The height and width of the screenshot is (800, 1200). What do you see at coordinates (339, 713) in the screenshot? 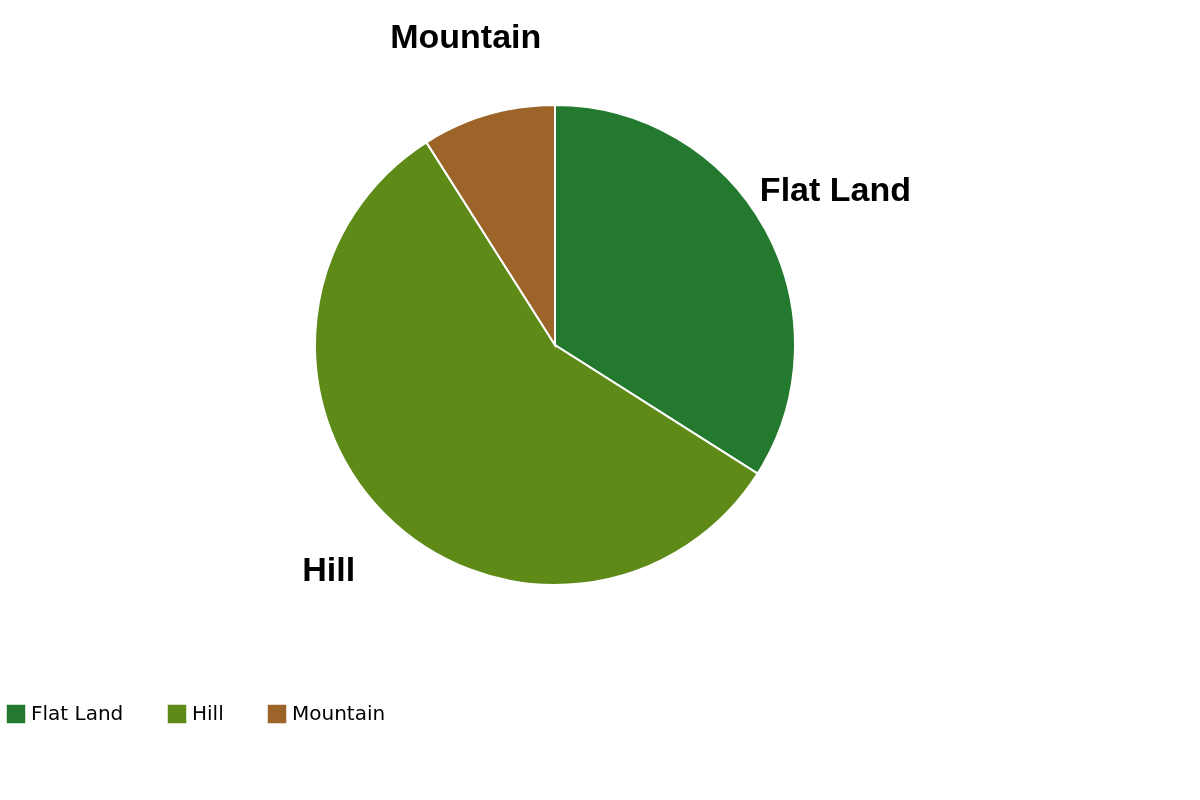
I see `legend-label: Mountain` at bounding box center [339, 713].